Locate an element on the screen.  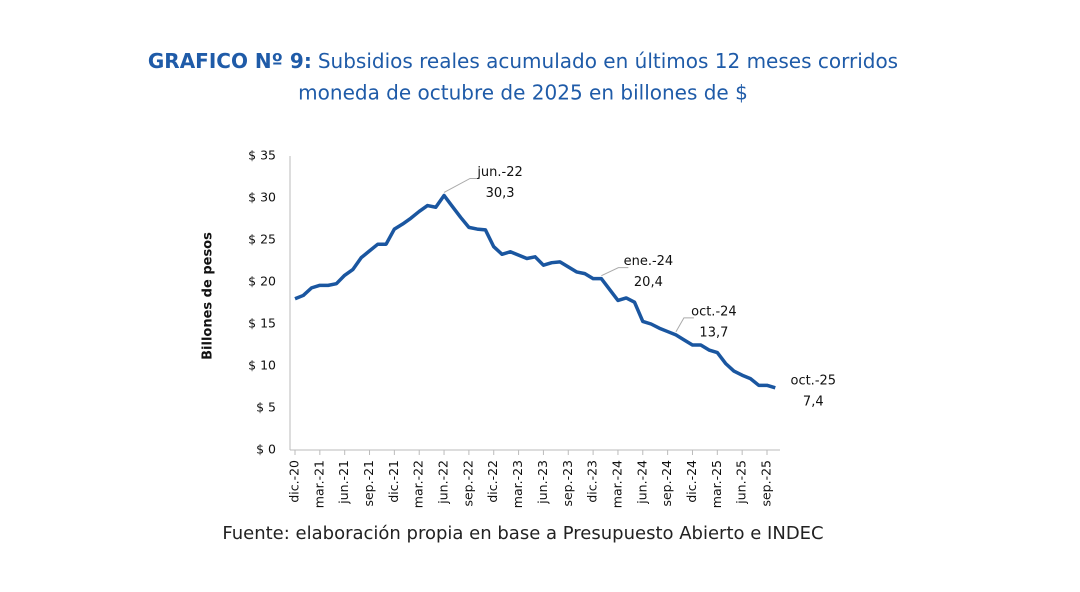
y-tick-label: $ 35 is located at coordinates (262, 155).